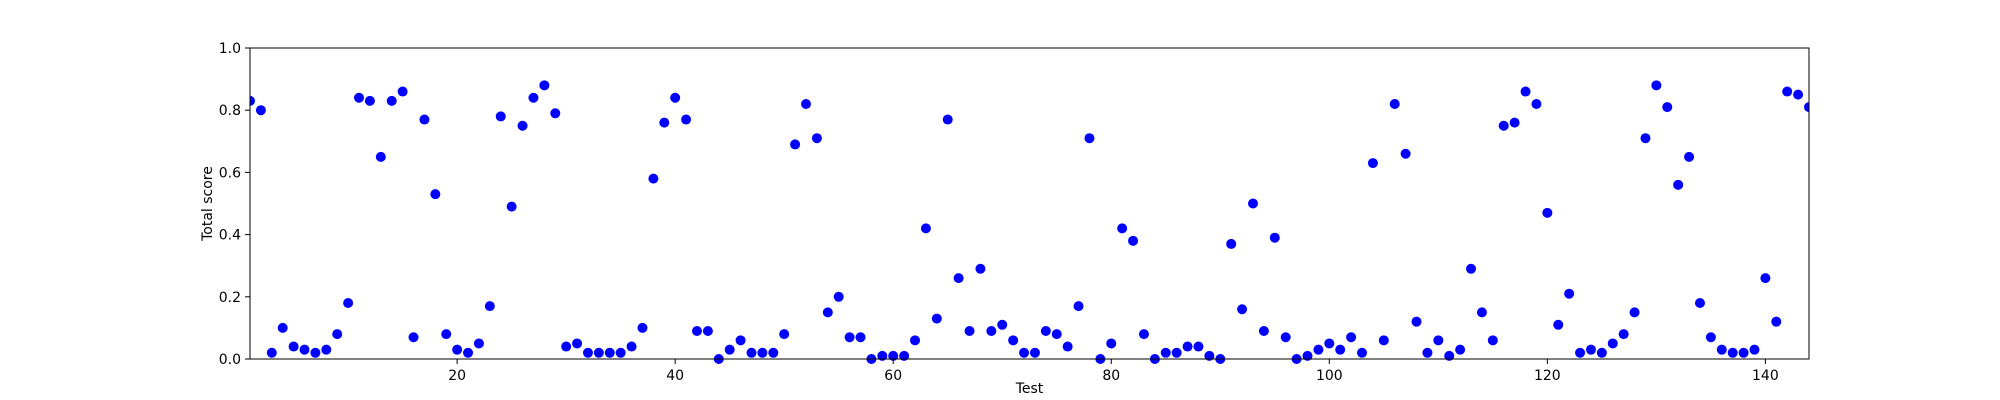  What do you see at coordinates (893, 376) in the screenshot?
I see `x-tick-label: 60` at bounding box center [893, 376].